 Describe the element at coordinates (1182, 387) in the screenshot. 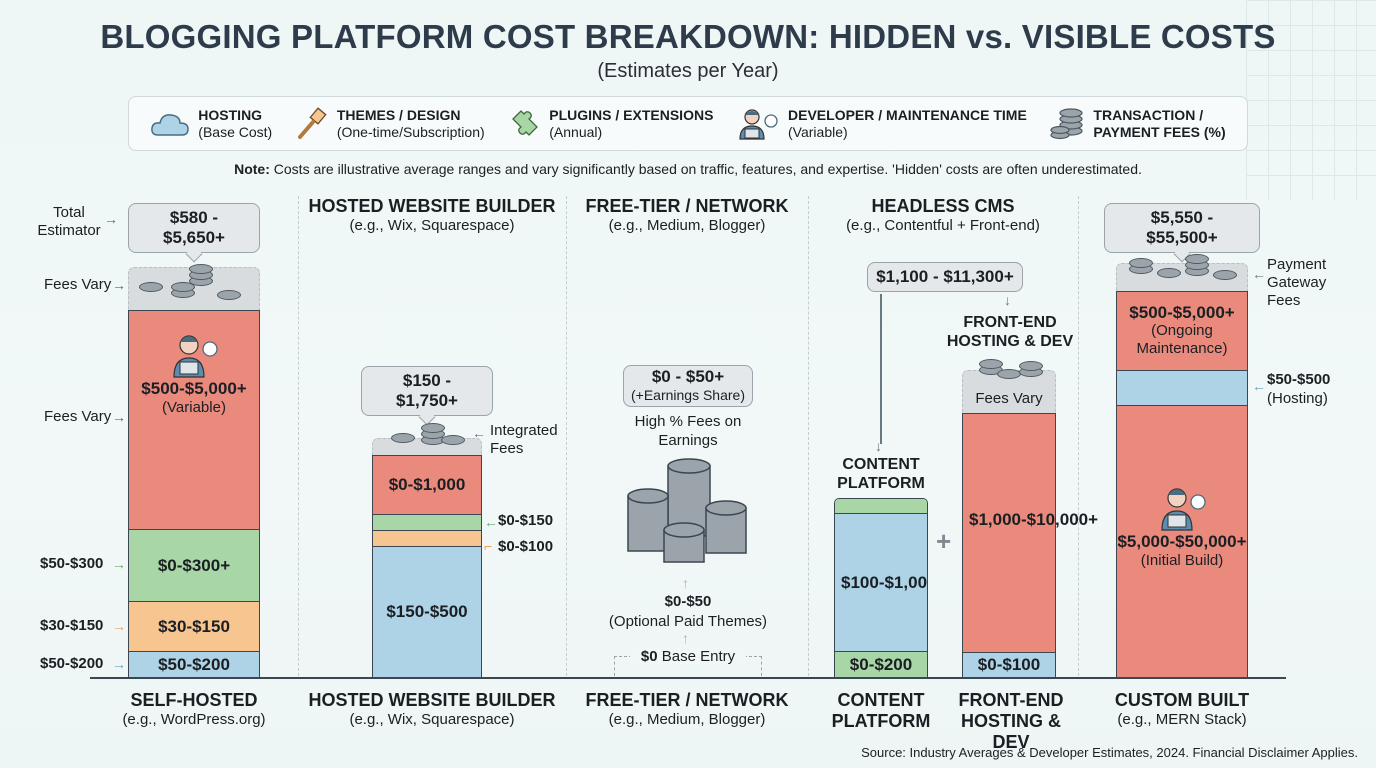

I see `segment-hosting` at that location.